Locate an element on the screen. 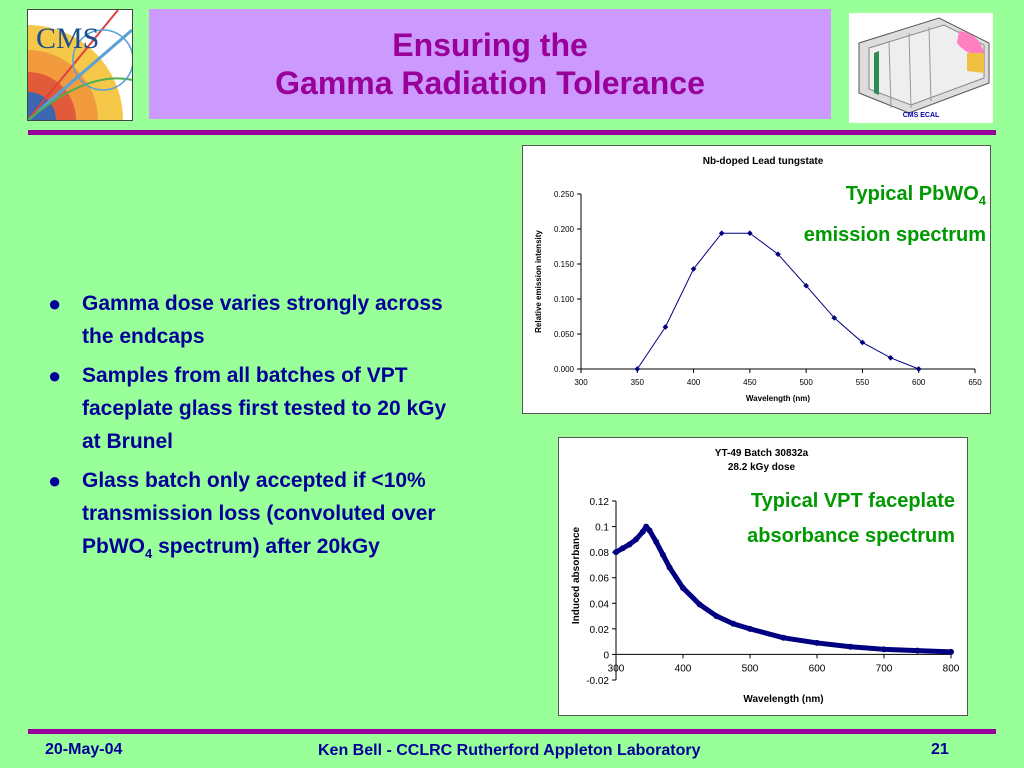 This screenshot has width=1024, height=768. ecal-detector-image: CMS ECAL is located at coordinates (921, 68).